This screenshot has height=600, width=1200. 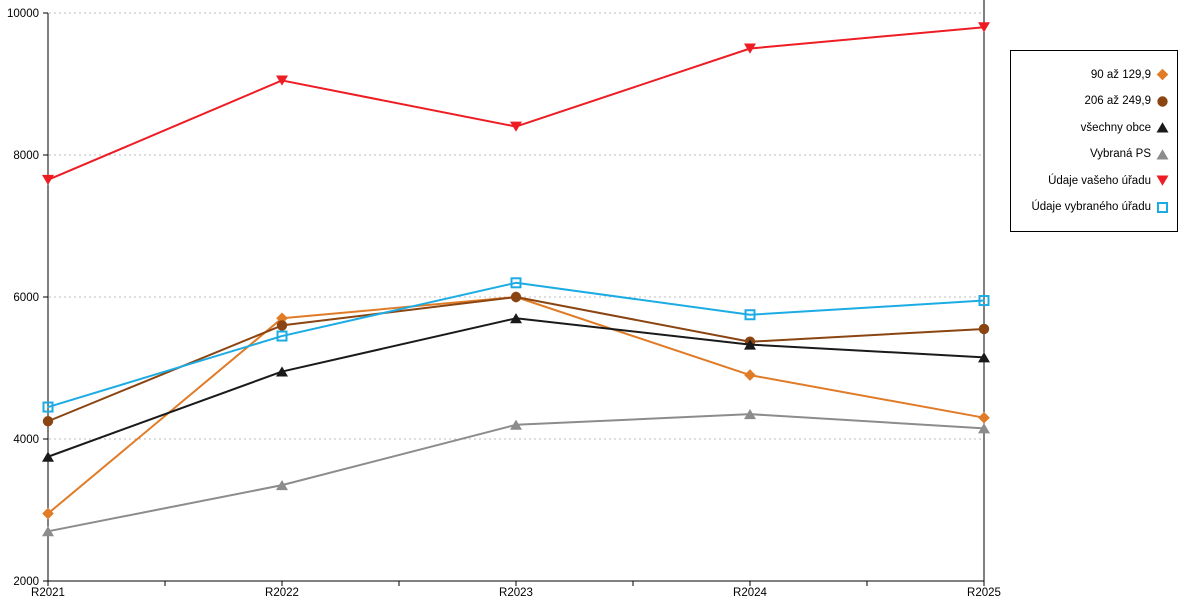 I want to click on legend-label: Vybraná PS, so click(x=1120, y=154).